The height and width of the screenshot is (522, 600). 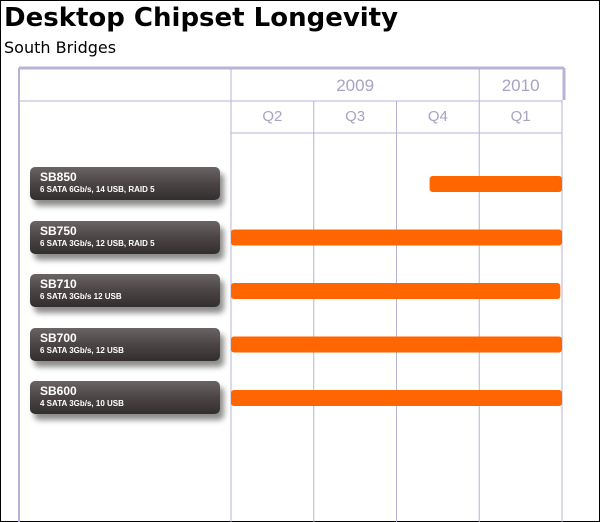 I want to click on chipset-label: SB700 6 SATA 3Gb/s, 12 USB, so click(x=125, y=344).